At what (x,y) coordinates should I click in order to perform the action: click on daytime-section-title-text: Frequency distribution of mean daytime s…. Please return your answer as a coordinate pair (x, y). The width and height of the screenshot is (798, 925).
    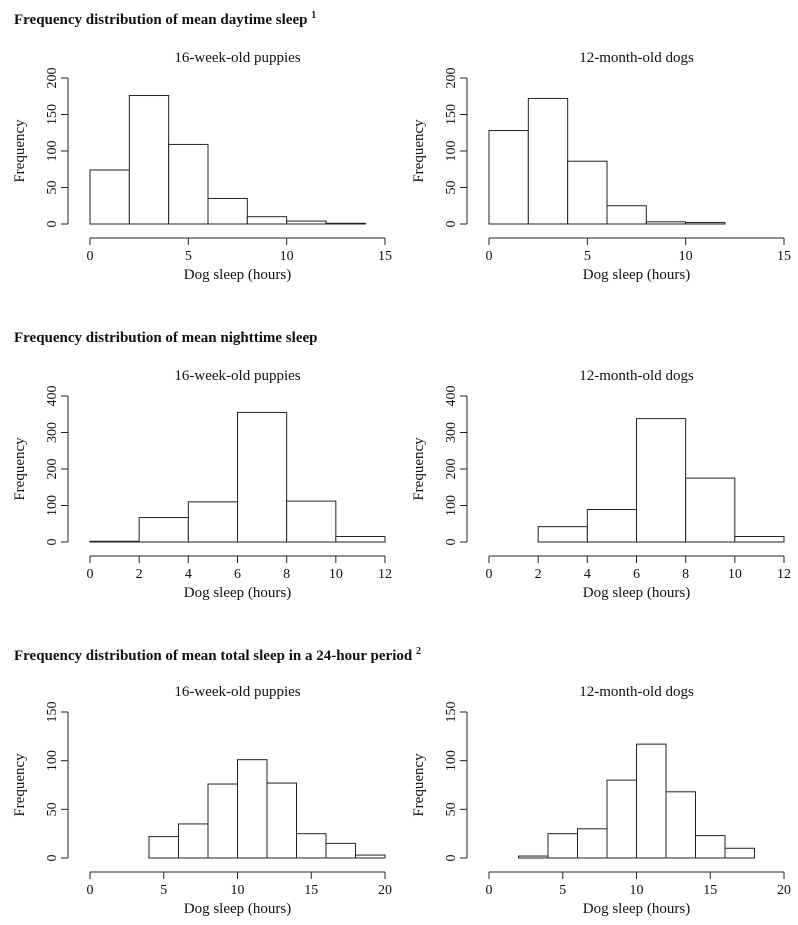
    Looking at the image, I should click on (161, 20).